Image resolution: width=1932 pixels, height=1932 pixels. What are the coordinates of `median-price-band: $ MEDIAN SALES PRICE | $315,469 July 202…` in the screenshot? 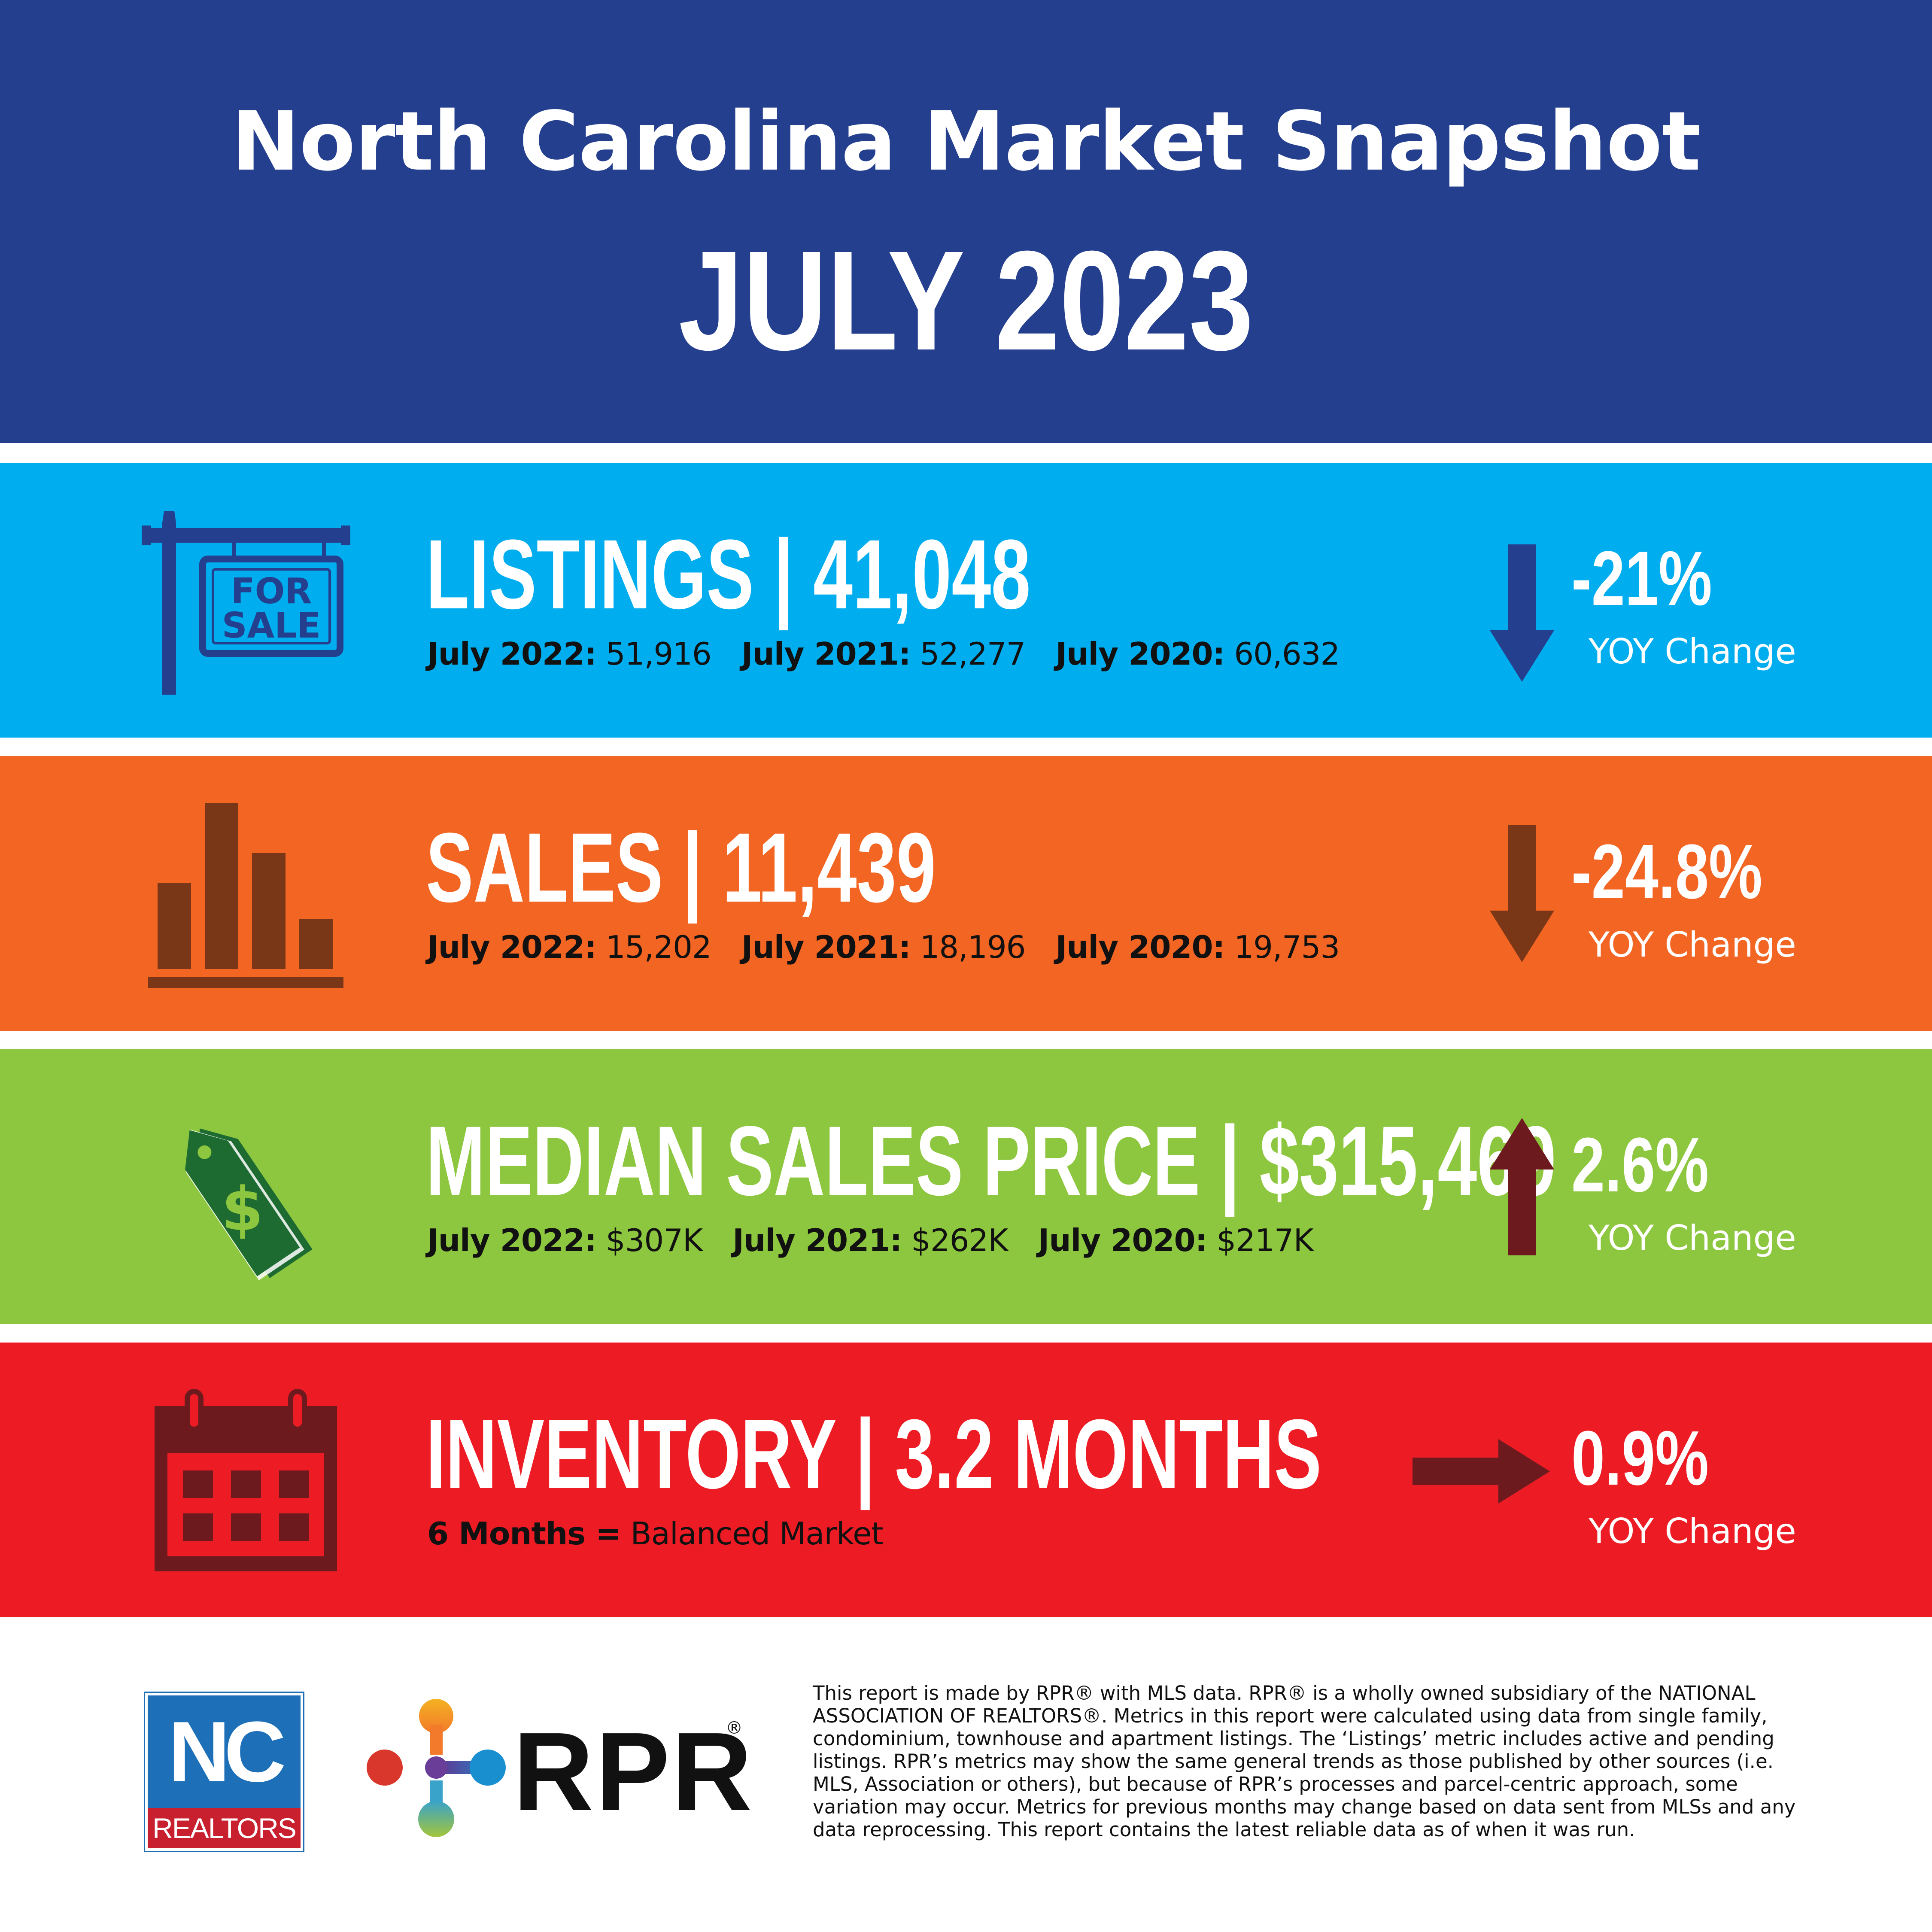 It's located at (966, 1186).